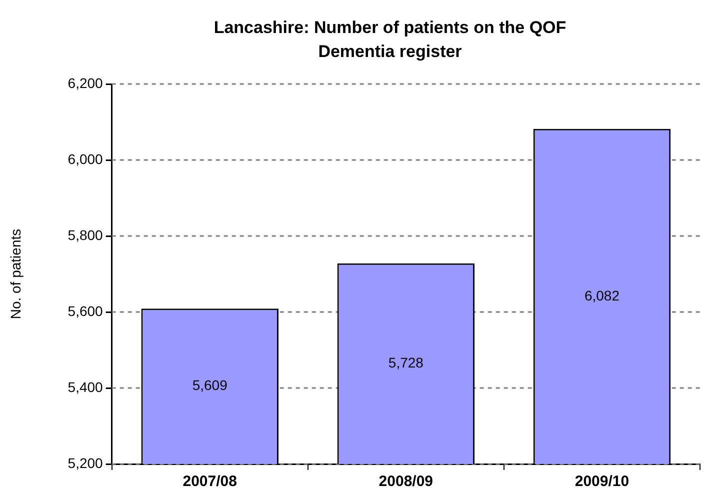 Image resolution: width=706 pixels, height=494 pixels. Describe the element at coordinates (602, 295) in the screenshot. I see `data-label: 6,082` at that location.